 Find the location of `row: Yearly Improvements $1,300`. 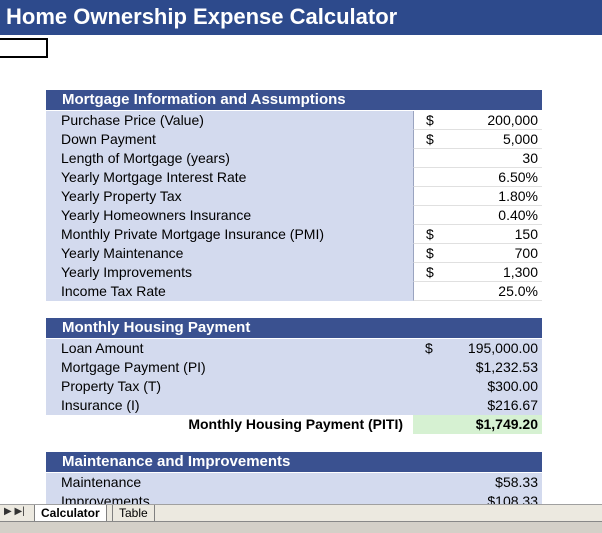

row: Yearly Improvements $1,300 is located at coordinates (294, 272).